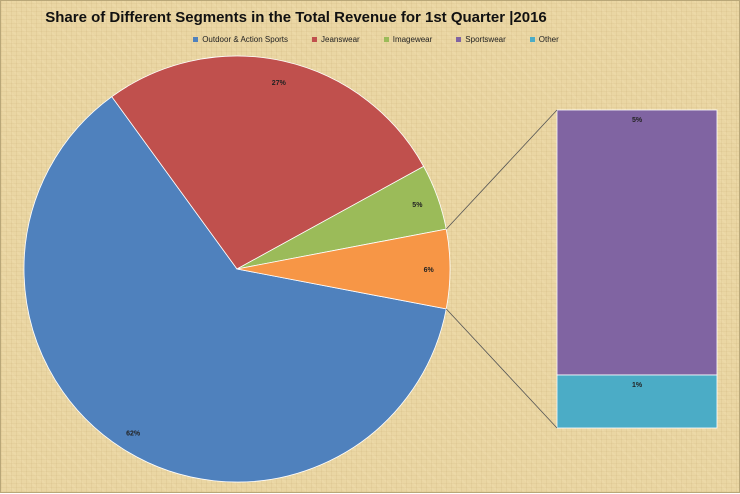 The height and width of the screenshot is (494, 740). What do you see at coordinates (485, 39) in the screenshot?
I see `legend-label: Sportswear` at bounding box center [485, 39].